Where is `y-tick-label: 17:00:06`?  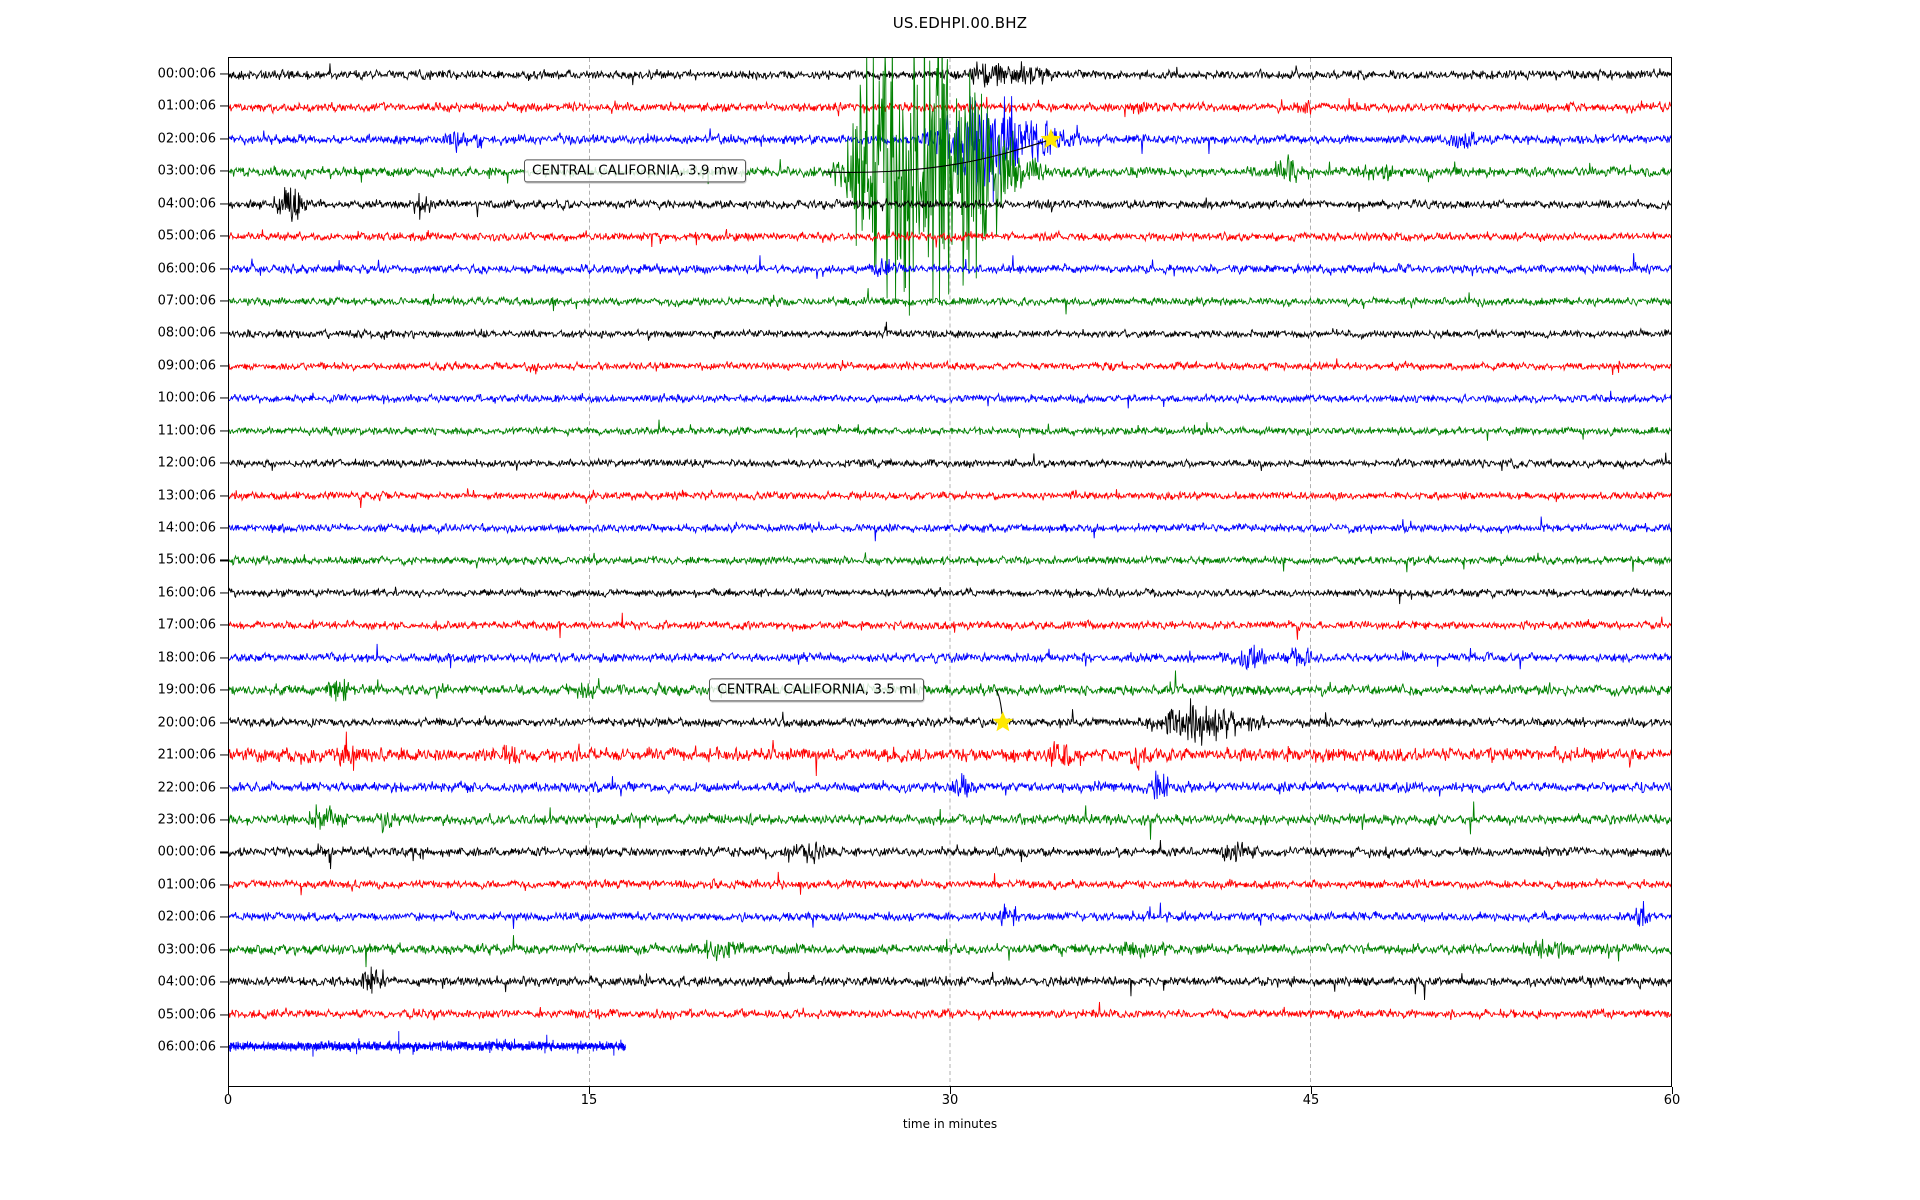 y-tick-label: 17:00:06 is located at coordinates (186, 625).